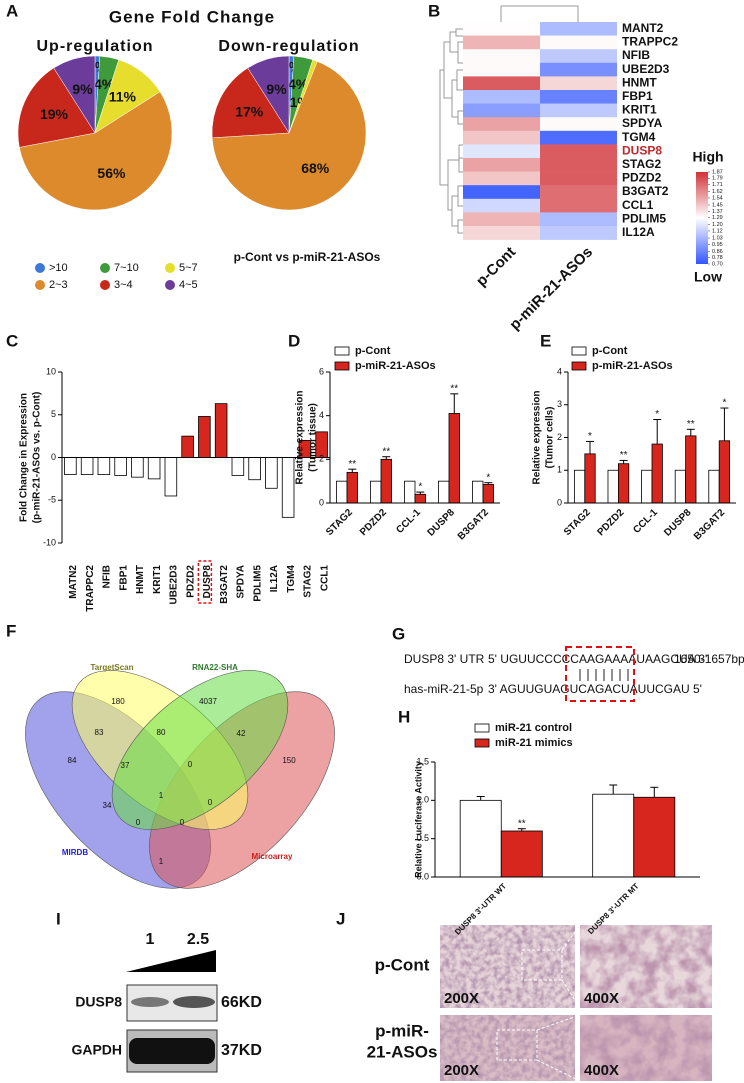  What do you see at coordinates (642, 178) in the screenshot?
I see `row-label: PDZD2` at bounding box center [642, 178].